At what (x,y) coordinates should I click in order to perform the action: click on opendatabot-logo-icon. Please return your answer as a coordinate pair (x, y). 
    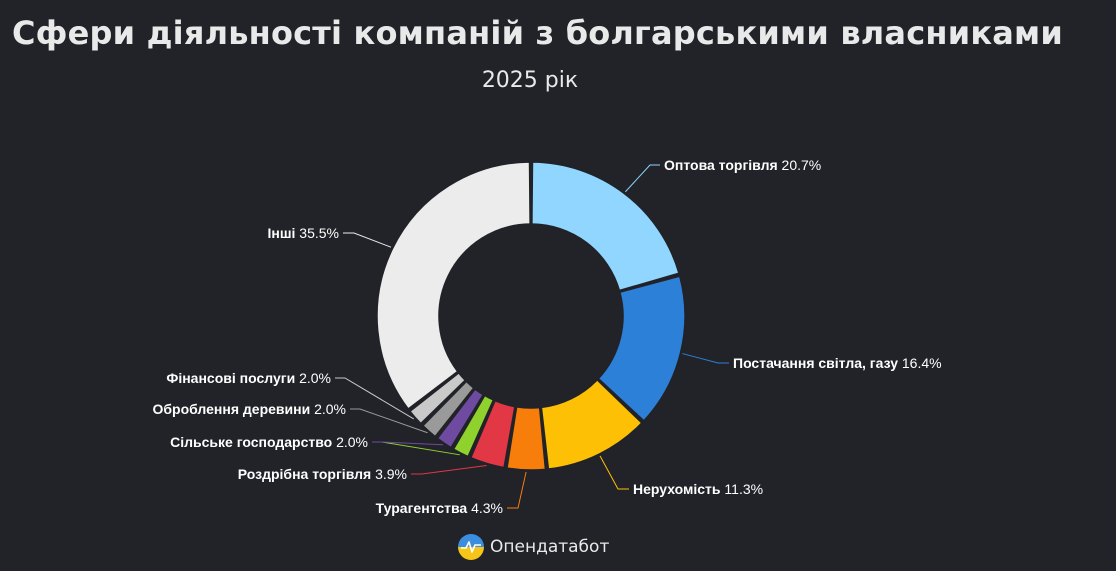
    Looking at the image, I should click on (471, 547).